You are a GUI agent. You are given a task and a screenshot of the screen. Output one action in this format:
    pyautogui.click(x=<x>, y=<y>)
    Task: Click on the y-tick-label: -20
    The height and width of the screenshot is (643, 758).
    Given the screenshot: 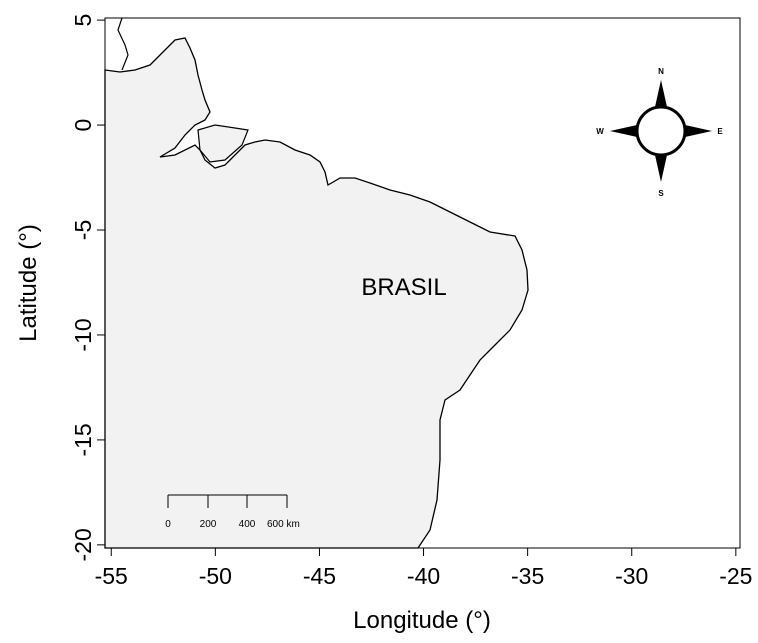 What is the action you would take?
    pyautogui.click(x=83, y=544)
    